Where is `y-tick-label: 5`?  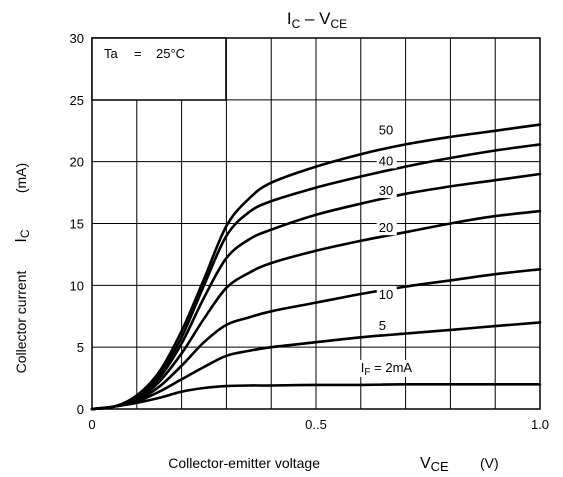
y-tick-label: 5 is located at coordinates (80, 347).